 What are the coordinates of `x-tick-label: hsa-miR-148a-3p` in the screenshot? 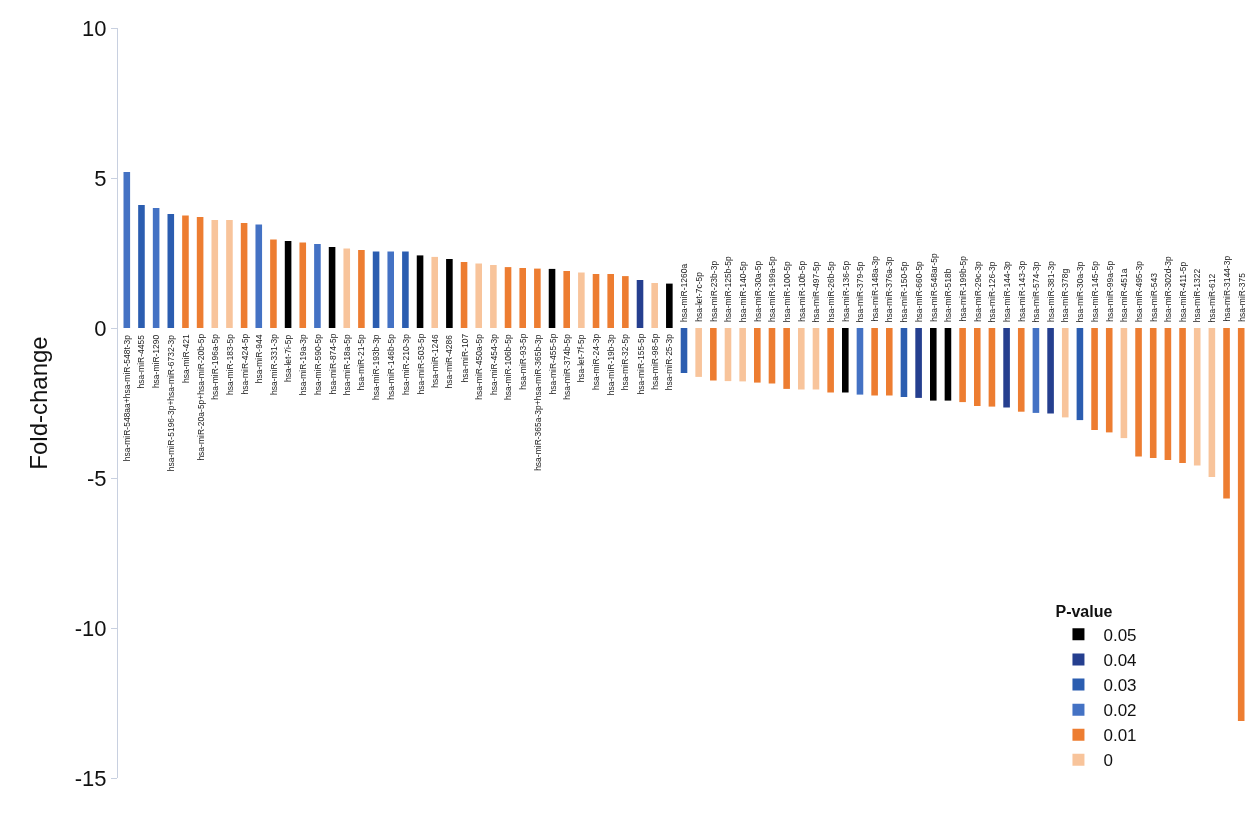 It's located at (874, 288).